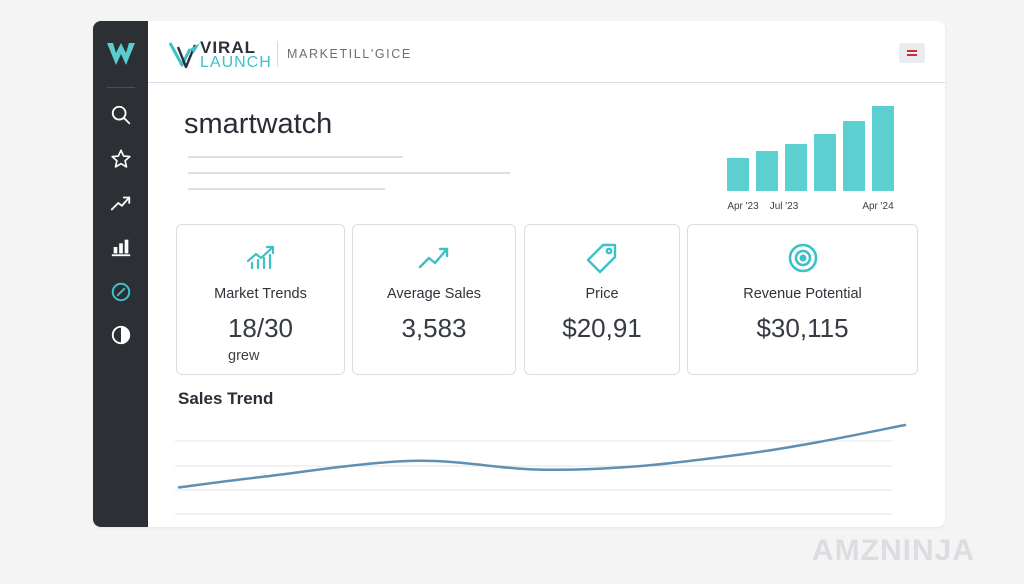 The width and height of the screenshot is (1024, 584). I want to click on brand-subtitle: MARKETILL'GICE, so click(349, 54).